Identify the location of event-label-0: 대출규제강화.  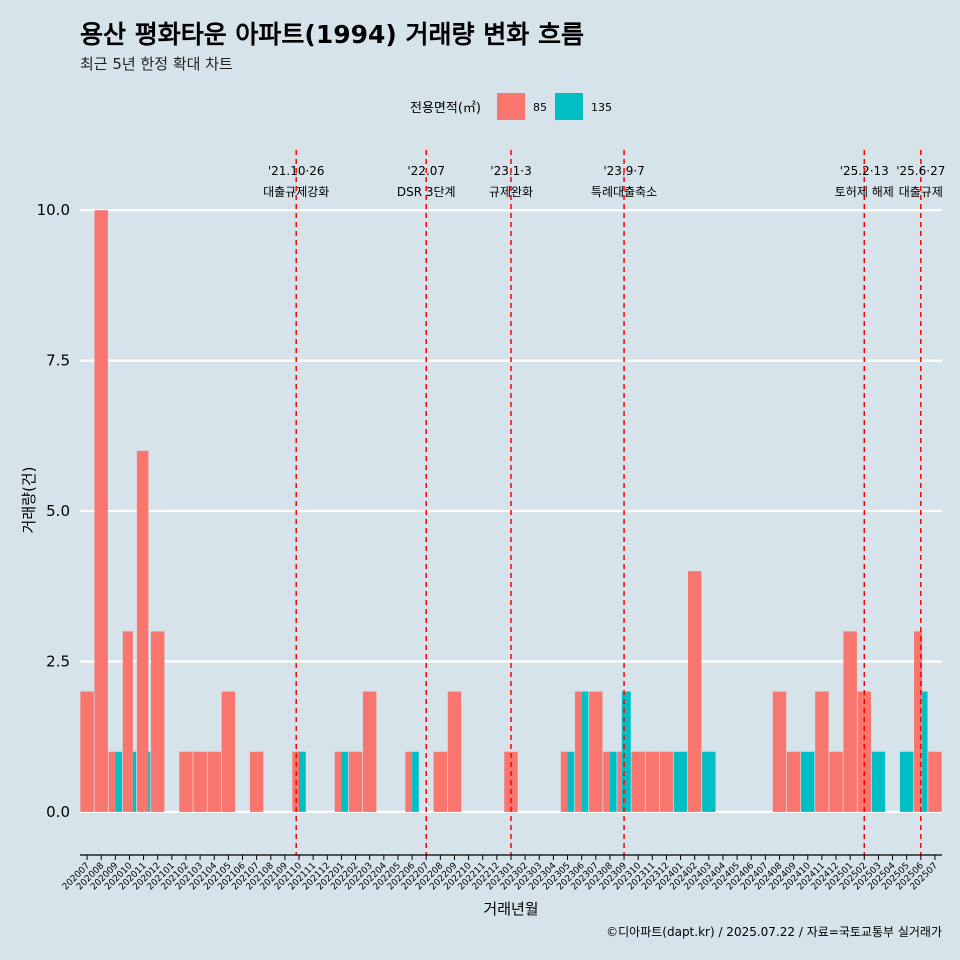
(296, 192).